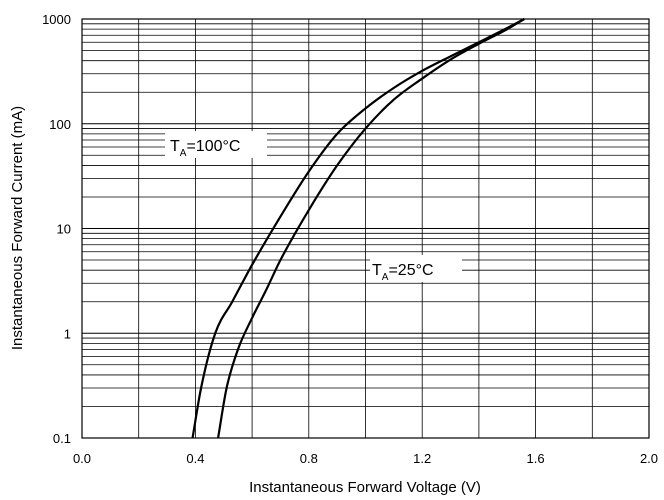 The width and height of the screenshot is (664, 500). Describe the element at coordinates (17, 228) in the screenshot. I see `y-axis-title: Instantaneous Forward Current (mA)` at that location.